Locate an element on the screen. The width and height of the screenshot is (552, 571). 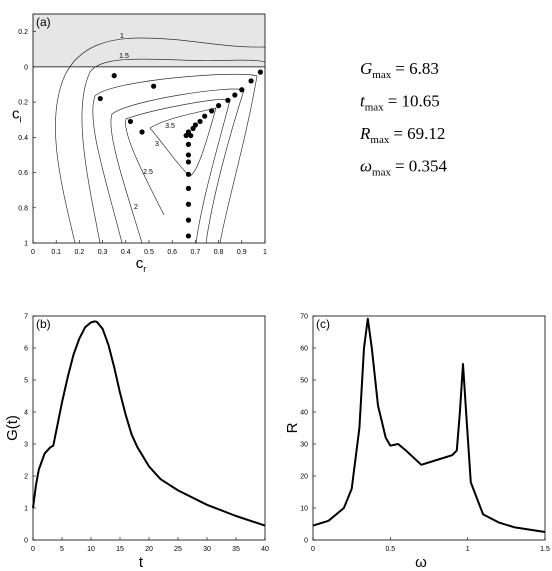
x-axis-label-main: c is located at coordinates (140, 263).